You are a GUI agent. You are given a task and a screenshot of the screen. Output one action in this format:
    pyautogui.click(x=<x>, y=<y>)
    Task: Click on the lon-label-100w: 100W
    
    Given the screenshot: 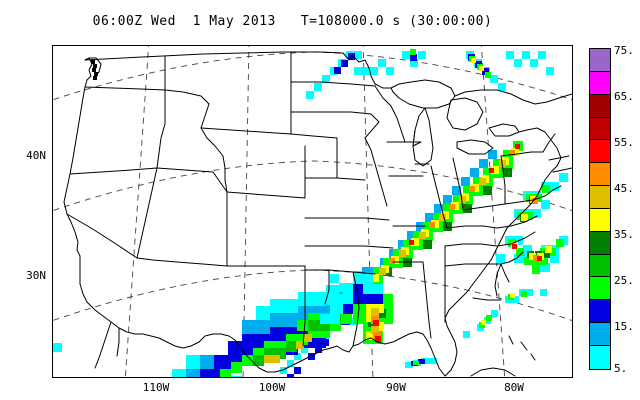 What is the action you would take?
    pyautogui.click(x=272, y=387)
    